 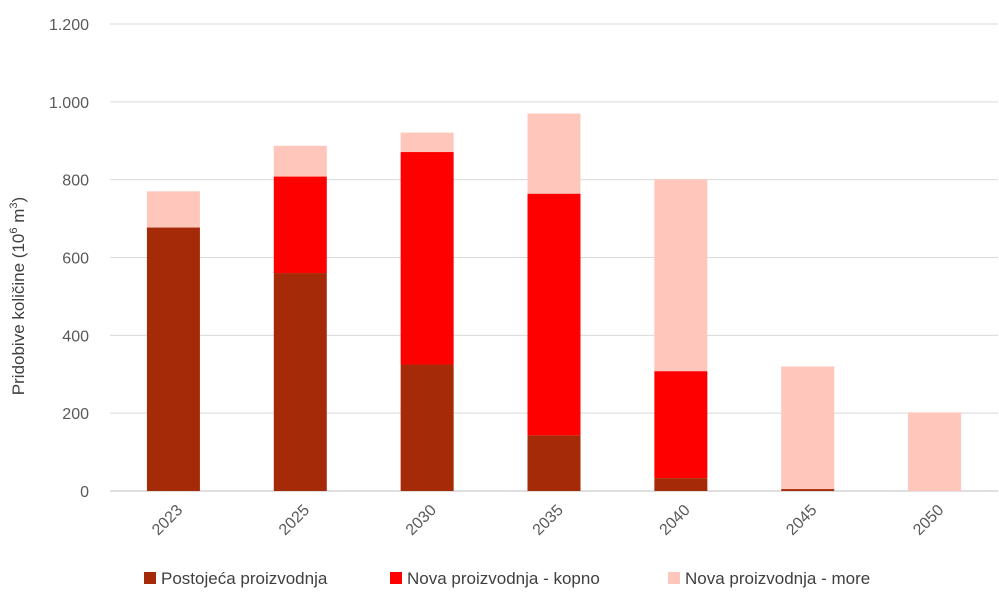 I want to click on x-tick-label: 2025, so click(x=294, y=520).